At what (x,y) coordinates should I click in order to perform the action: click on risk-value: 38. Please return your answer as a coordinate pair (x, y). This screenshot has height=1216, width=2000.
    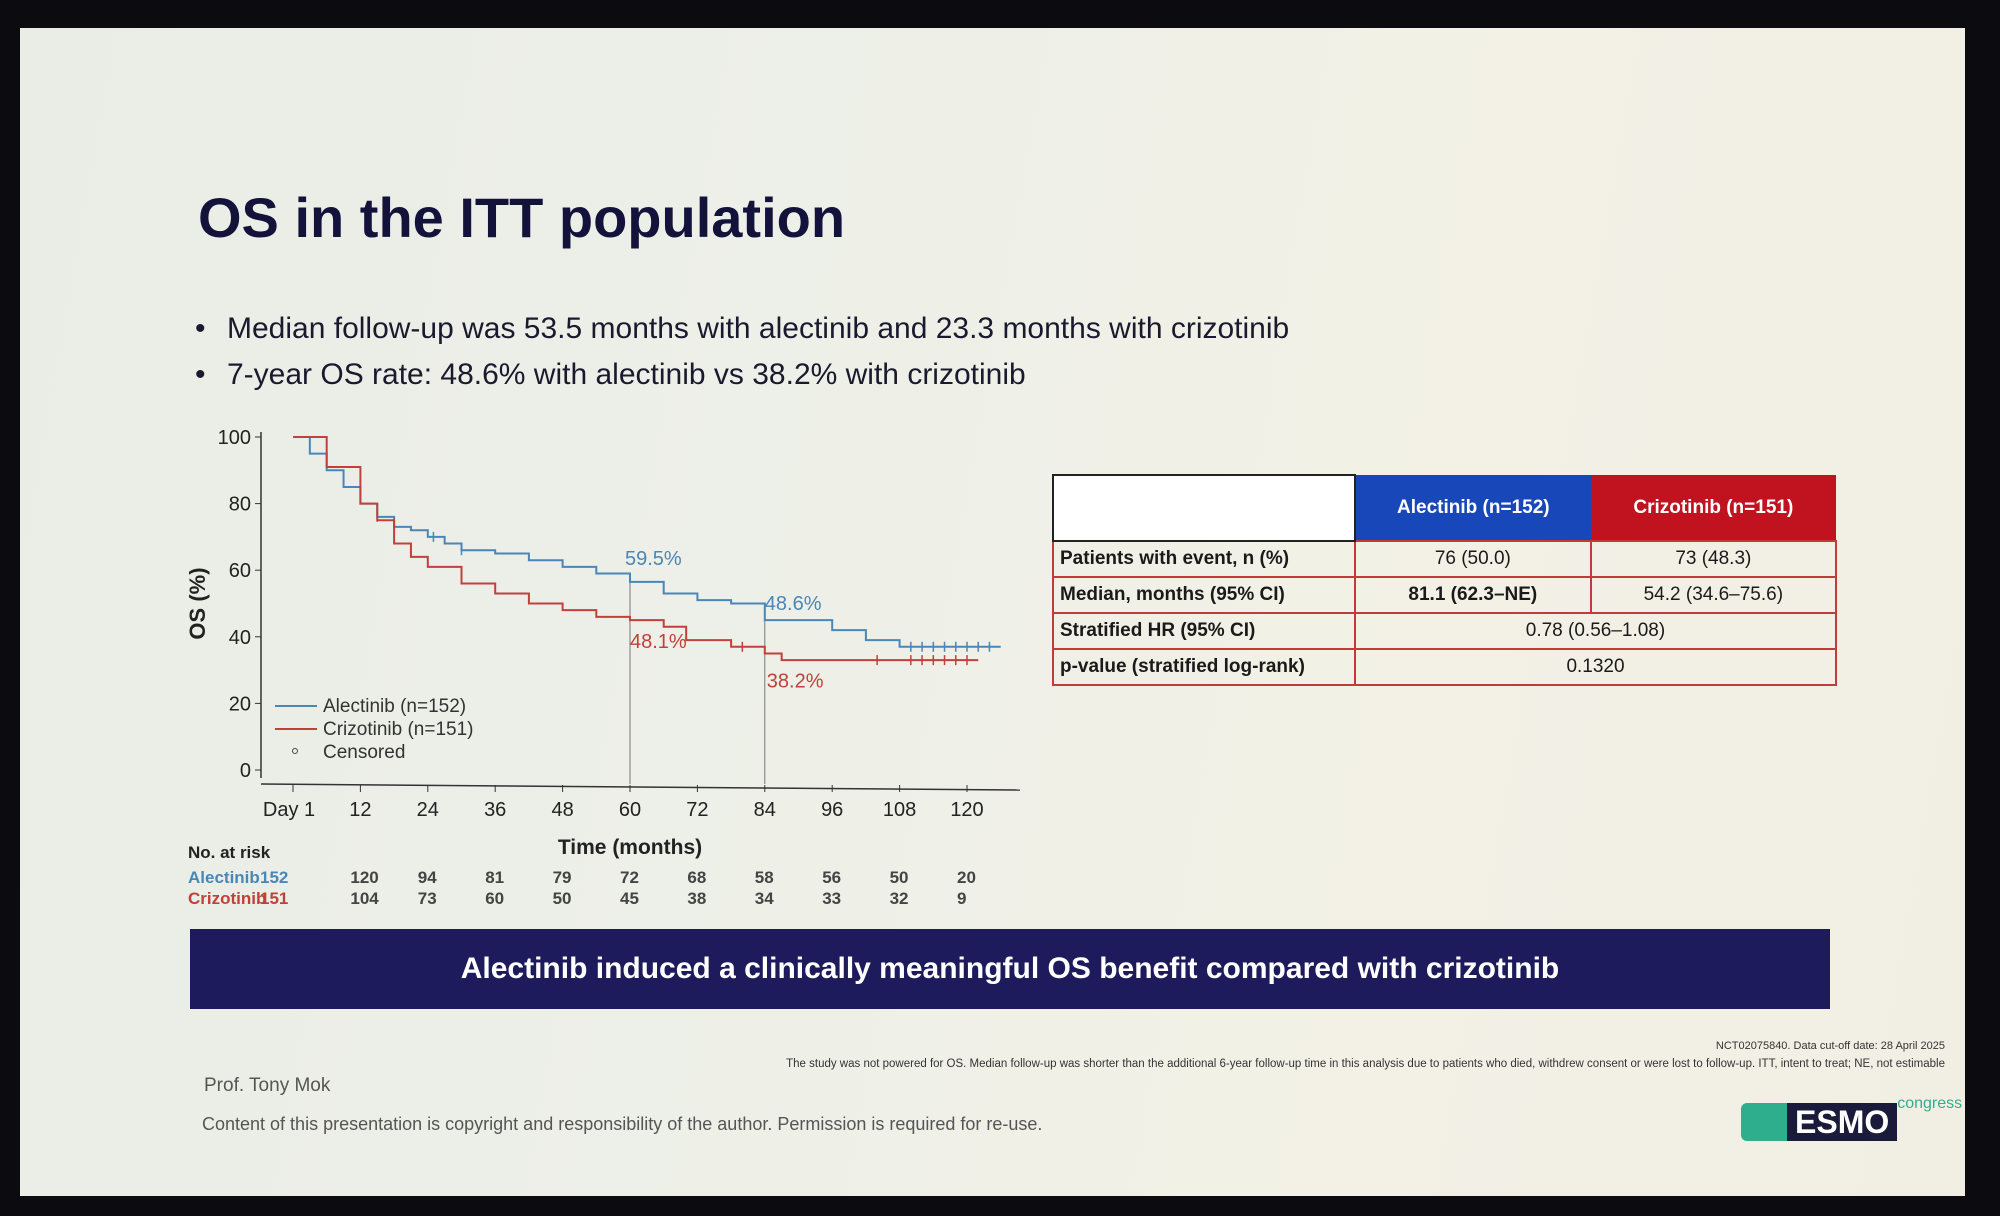
    Looking at the image, I should click on (697, 898).